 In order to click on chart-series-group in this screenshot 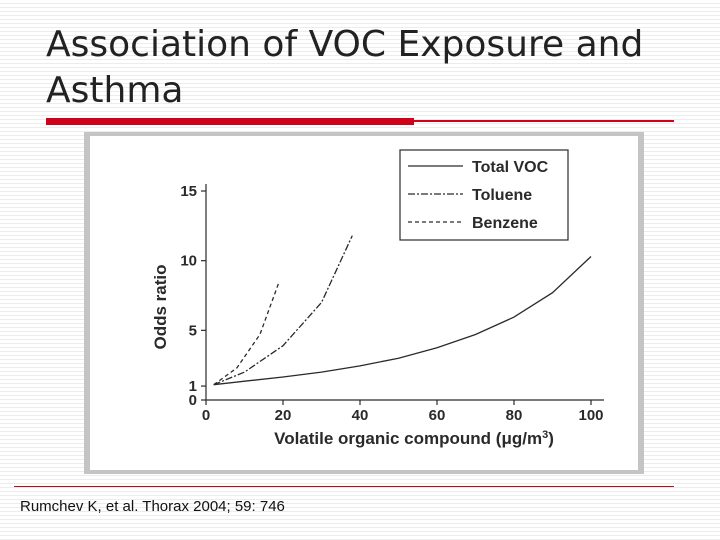, I will do `click(402, 310)`.